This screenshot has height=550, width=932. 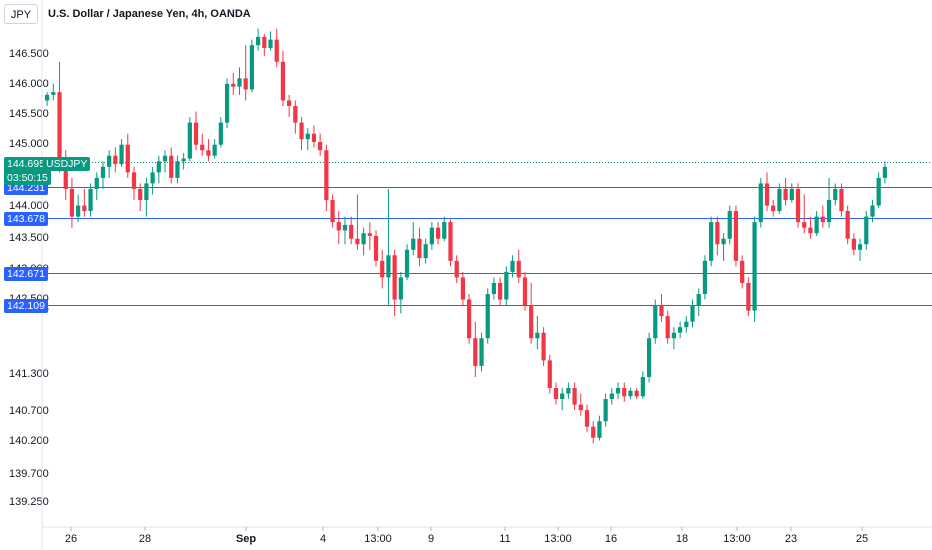 What do you see at coordinates (29, 411) in the screenshot?
I see `price-tick-label: 140.700` at bounding box center [29, 411].